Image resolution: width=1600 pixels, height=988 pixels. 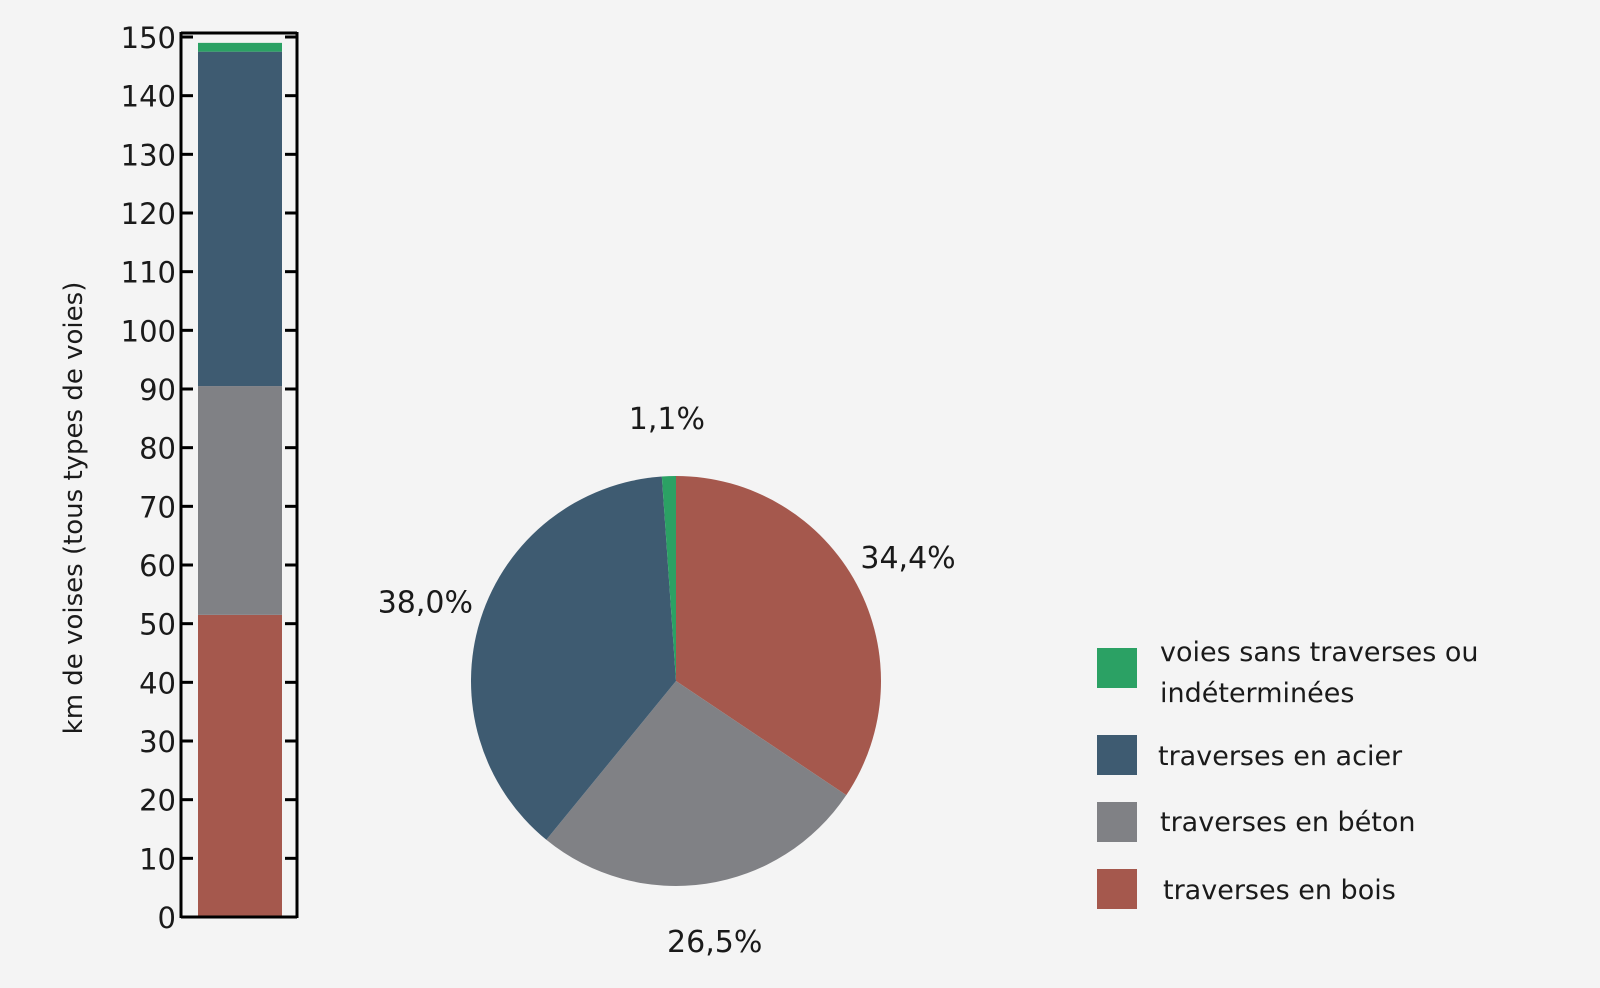 What do you see at coordinates (157, 507) in the screenshot?
I see `y-tick-label-70: 70` at bounding box center [157, 507].